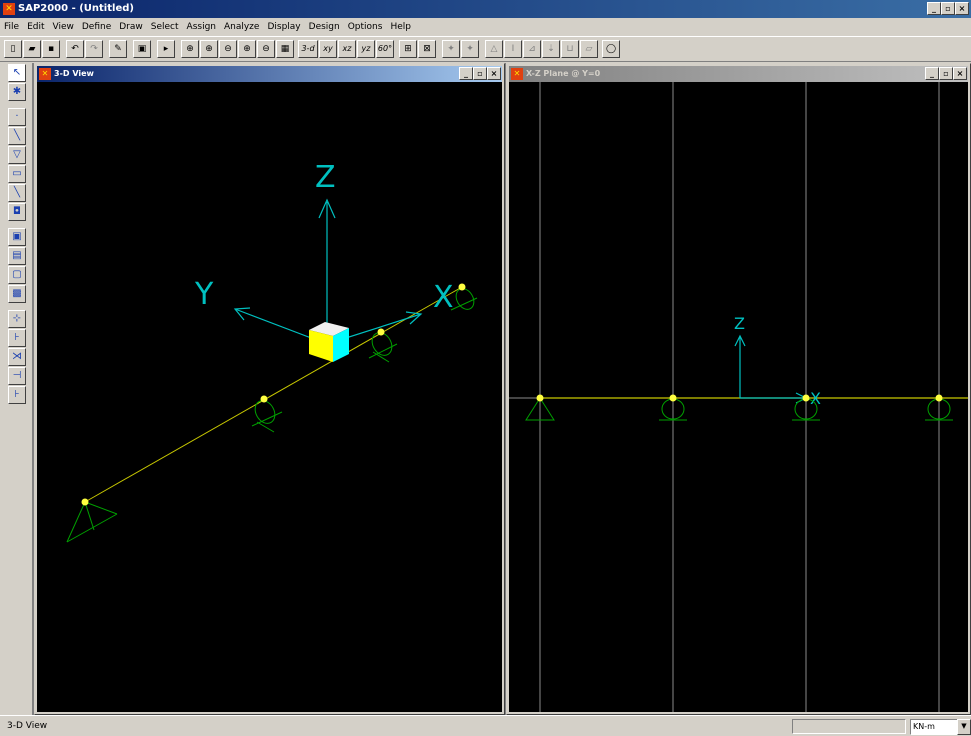 This screenshot has width=971, height=736. Describe the element at coordinates (63, 27) in the screenshot. I see `menu-view: View` at that location.